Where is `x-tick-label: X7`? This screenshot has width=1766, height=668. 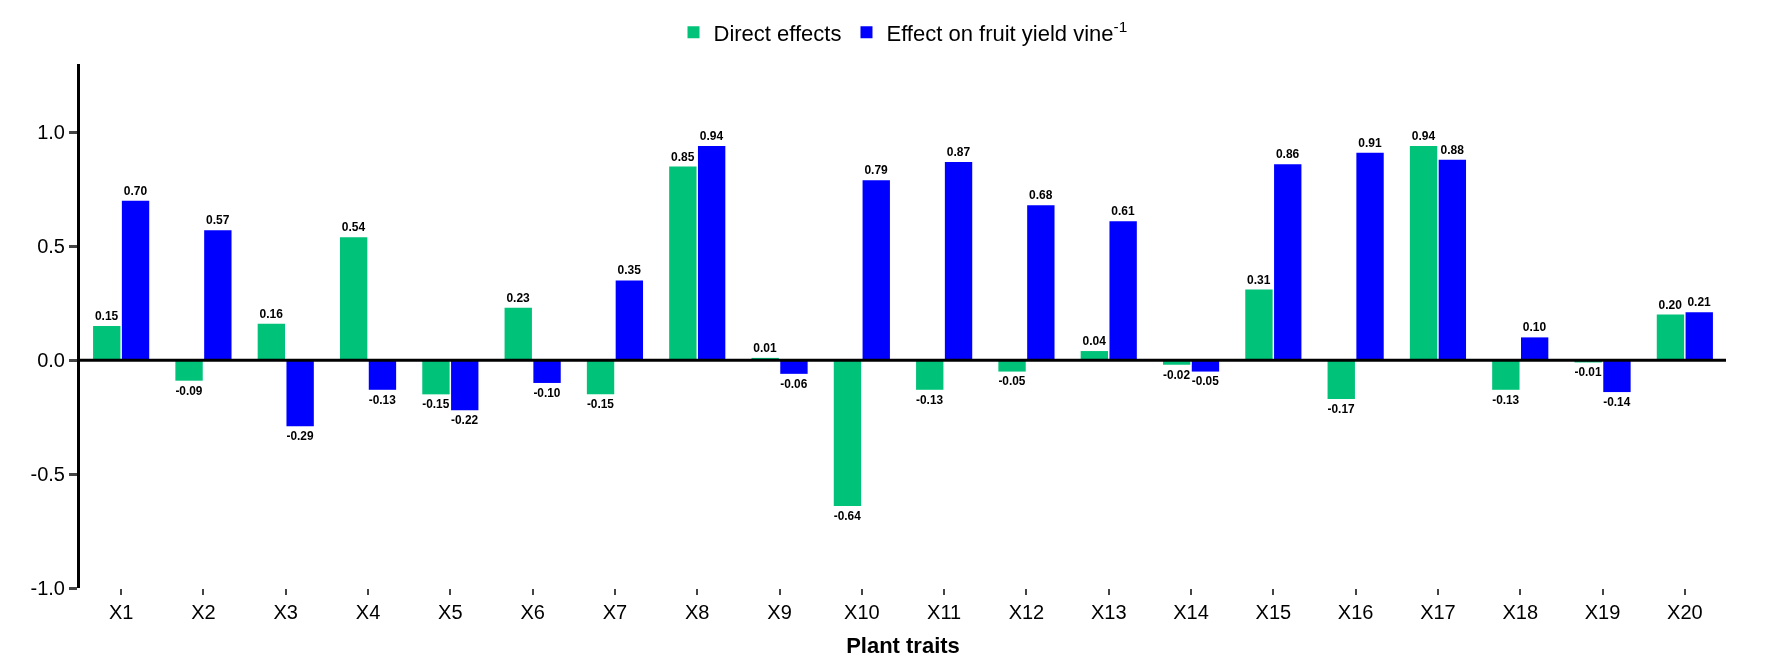 x-tick-label: X7 is located at coordinates (615, 612).